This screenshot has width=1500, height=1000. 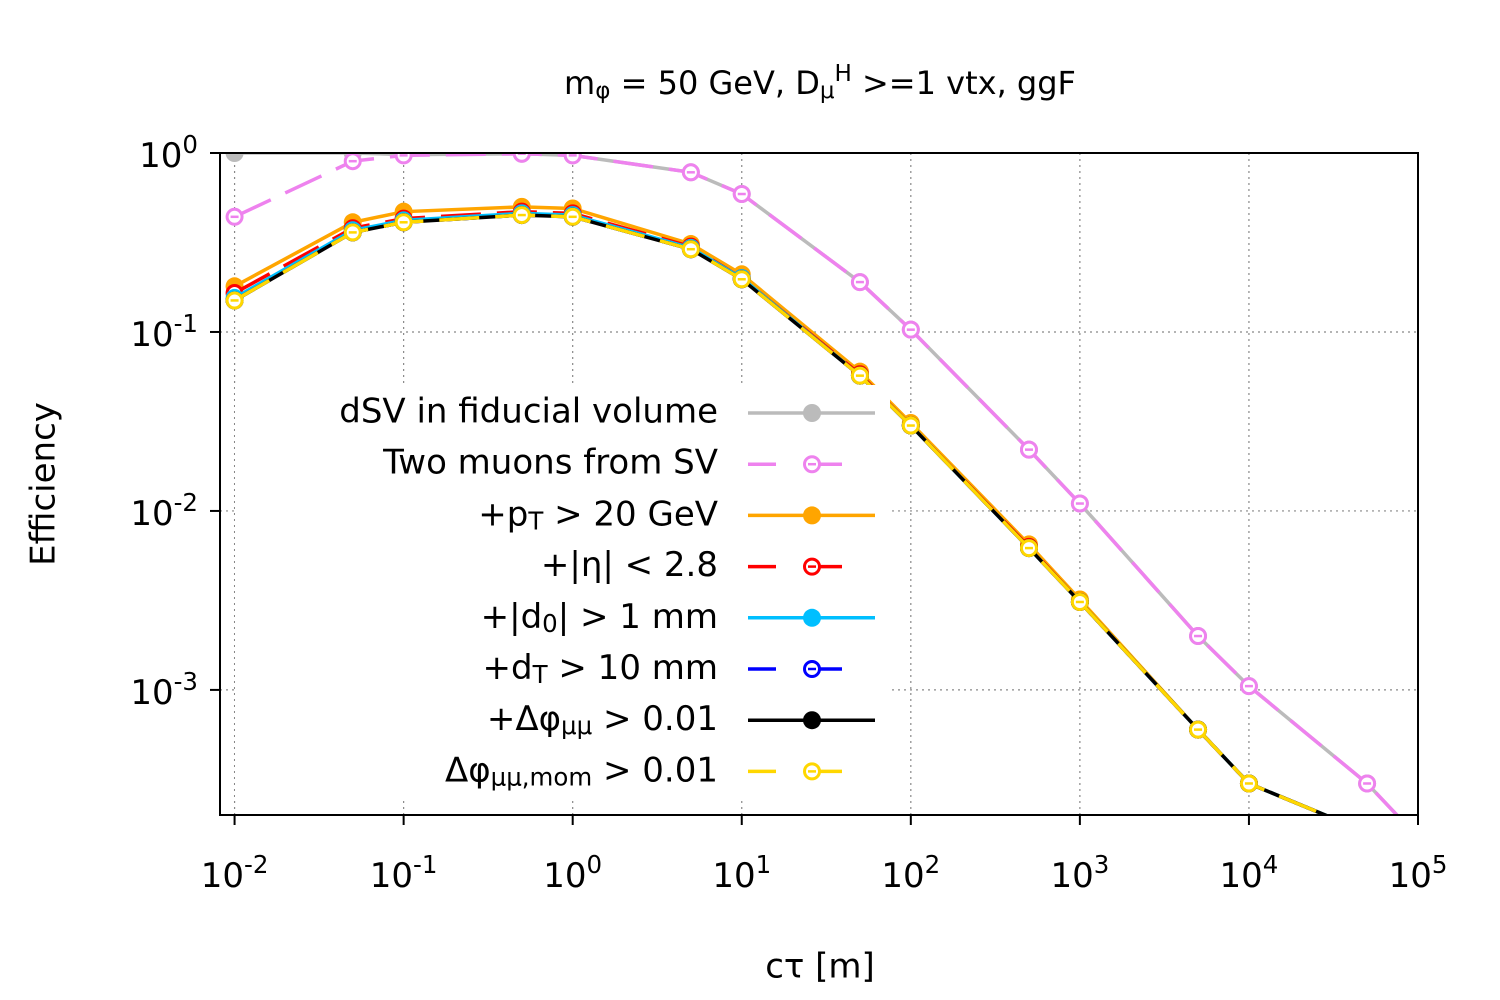 What do you see at coordinates (572, 872) in the screenshot?
I see `x-tick-label: 10⁰` at bounding box center [572, 872].